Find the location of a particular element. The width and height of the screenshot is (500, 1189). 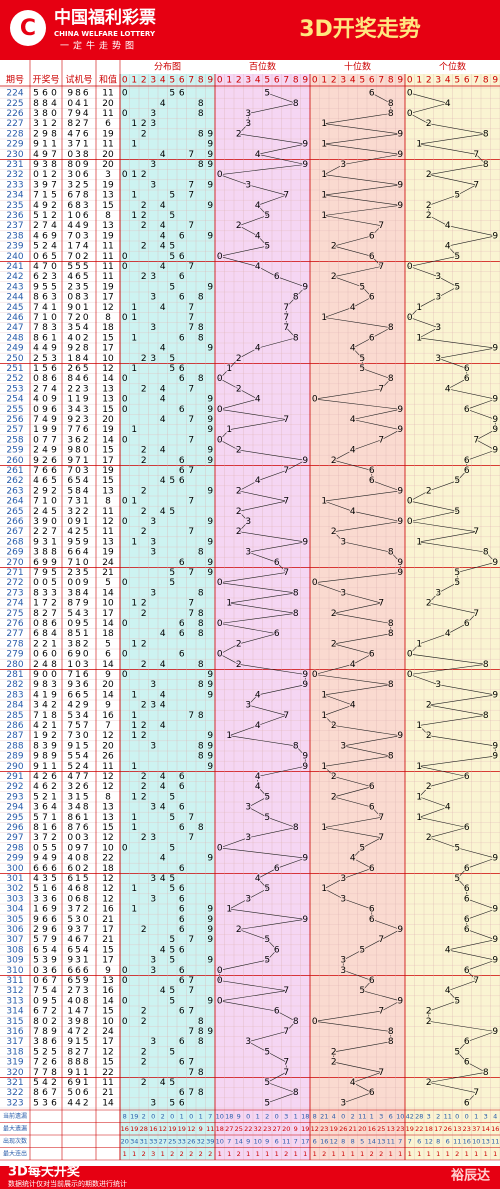

draw-digit: 0 is located at coordinates (54, 502).